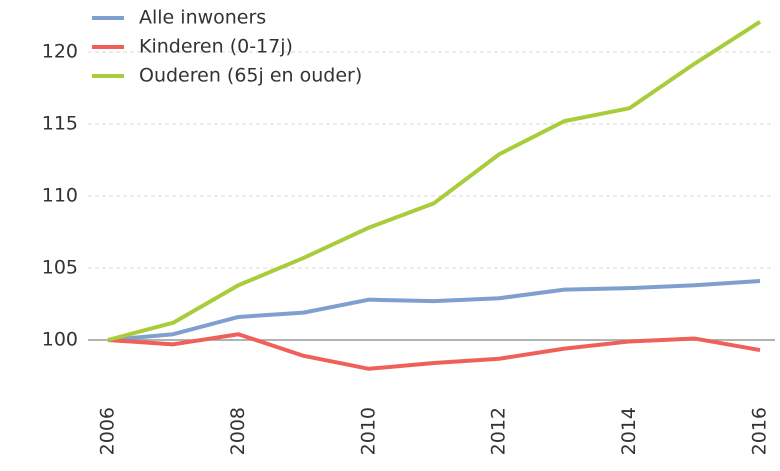 This screenshot has height=471, width=780. Describe the element at coordinates (368, 431) in the screenshot. I see `x-tick-label: 2010` at that location.